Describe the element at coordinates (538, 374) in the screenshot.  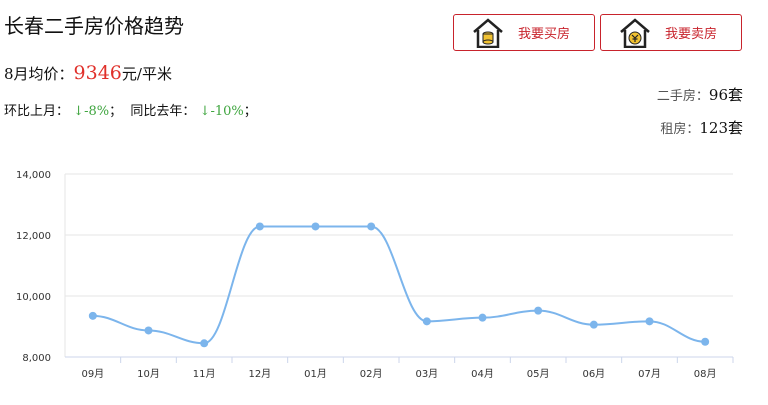
I see `x-tick-label: 05月` at that location.